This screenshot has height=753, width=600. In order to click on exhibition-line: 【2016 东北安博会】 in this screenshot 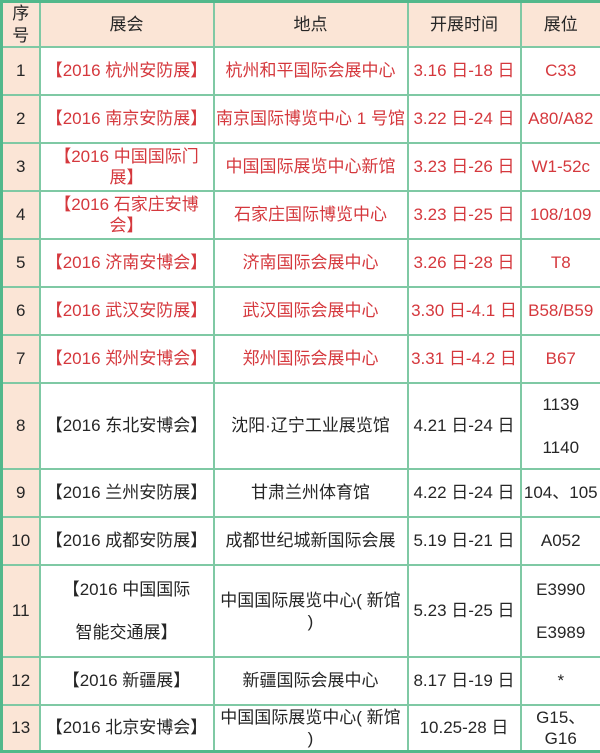, I will do `click(127, 425)`.